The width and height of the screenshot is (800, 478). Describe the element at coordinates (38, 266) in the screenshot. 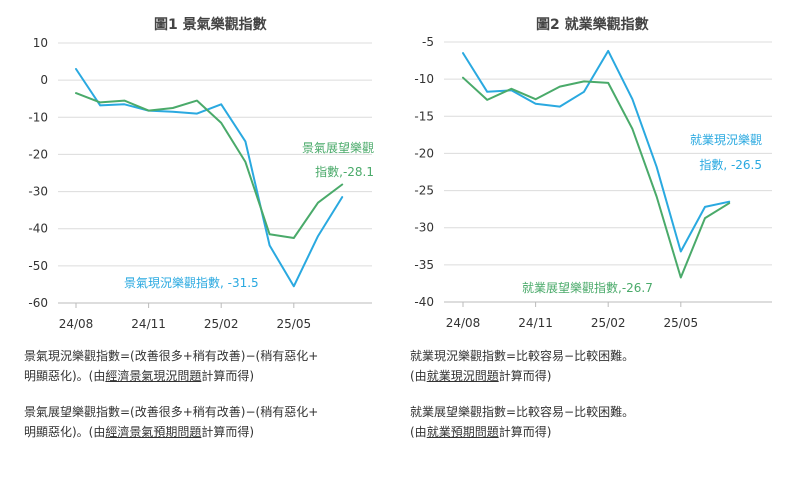

I see `y-tick-label: -50` at that location.